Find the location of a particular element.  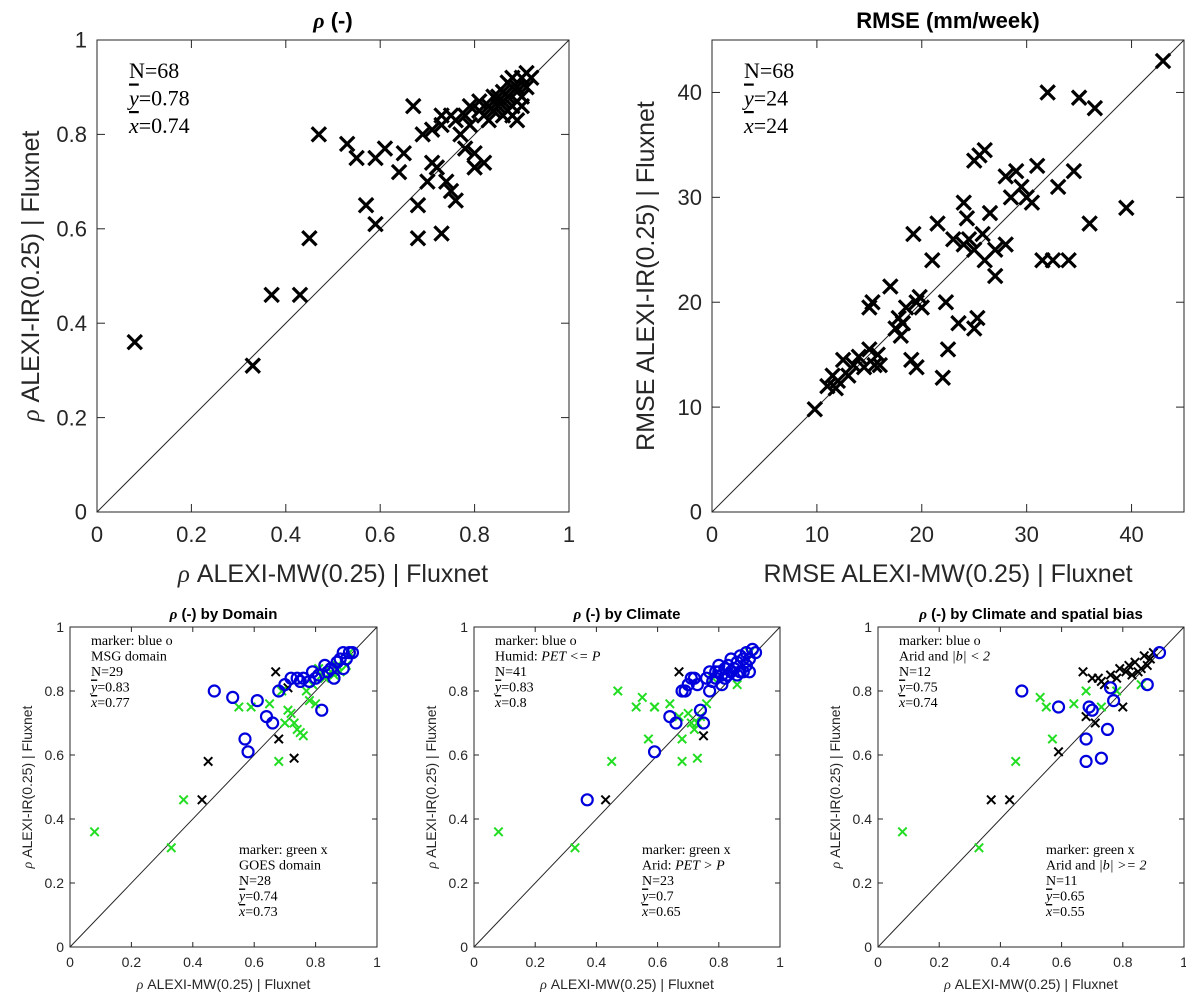

legend-xbar: x=0.73 is located at coordinates (258, 912).